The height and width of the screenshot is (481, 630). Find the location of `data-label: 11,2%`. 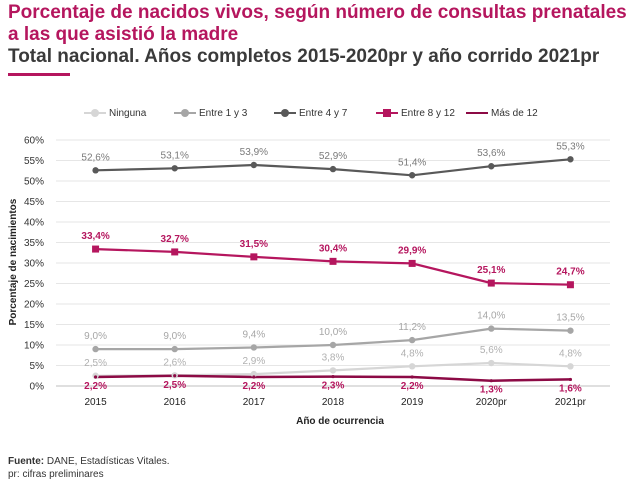

data-label: 11,2% is located at coordinates (412, 327).